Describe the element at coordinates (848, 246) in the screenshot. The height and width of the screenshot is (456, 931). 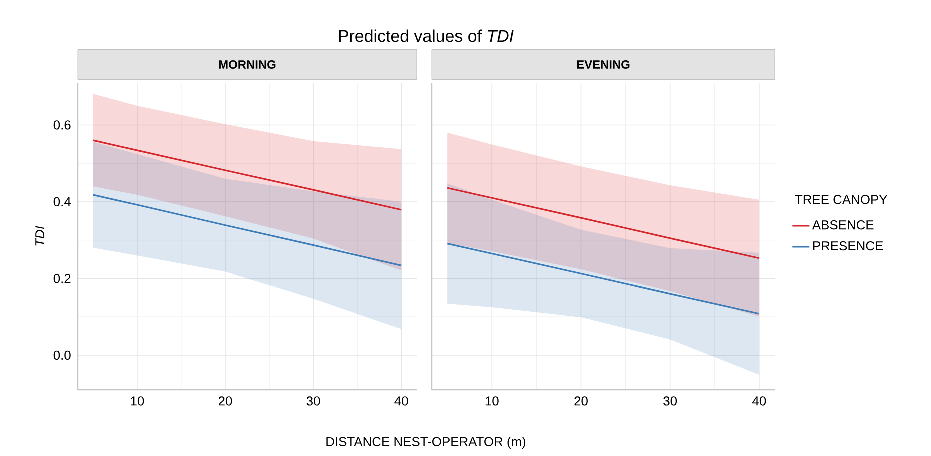
I see `legend-label: PRESENCE` at that location.